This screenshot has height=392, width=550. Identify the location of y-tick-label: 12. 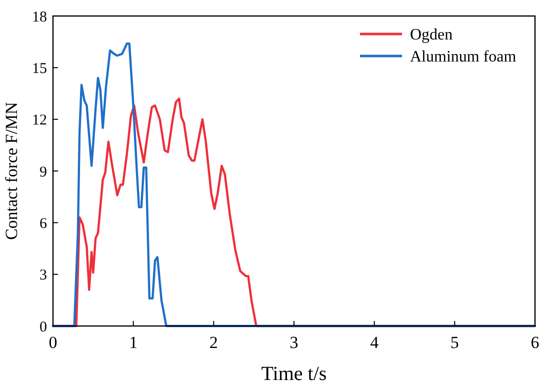
(39, 120).